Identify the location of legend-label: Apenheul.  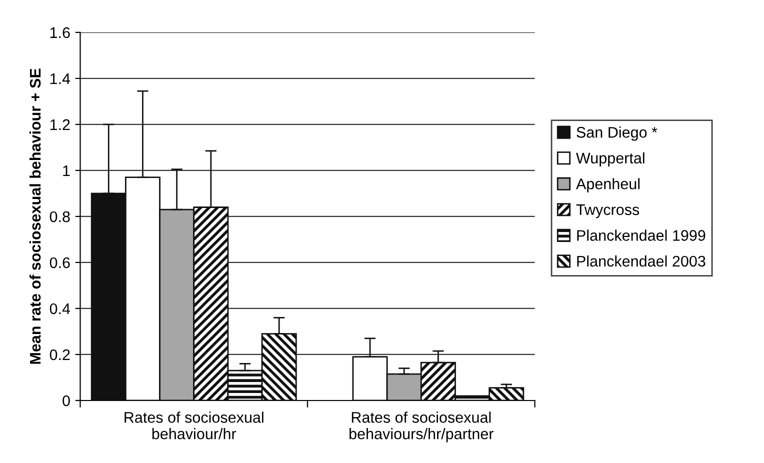
(608, 185).